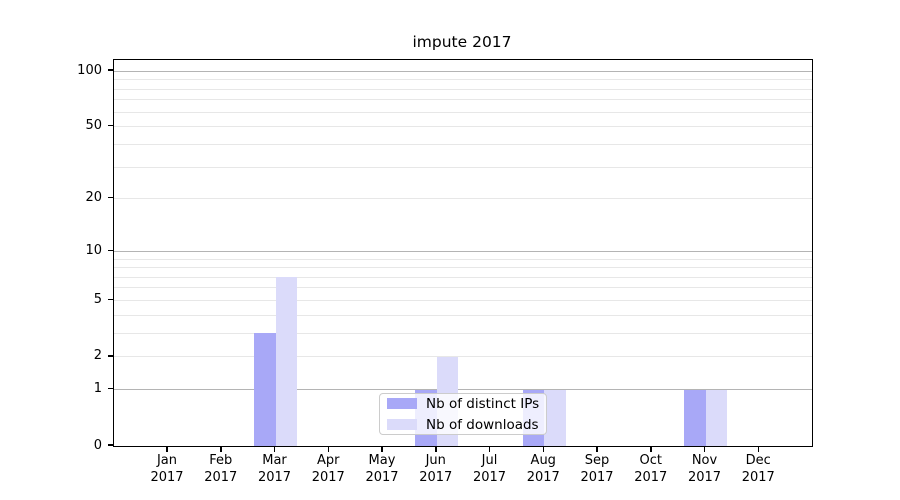  Describe the element at coordinates (93, 250) in the screenshot. I see `y-tick-label: 10` at that location.